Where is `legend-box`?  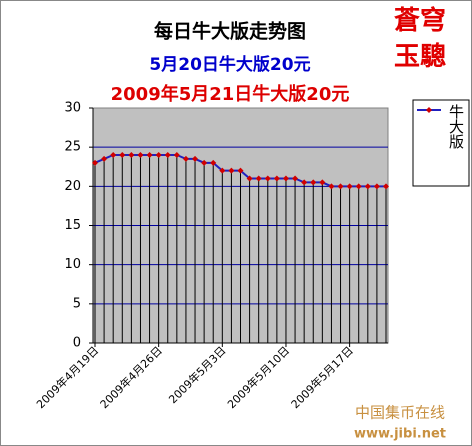
legend-box is located at coordinates (441, 143).